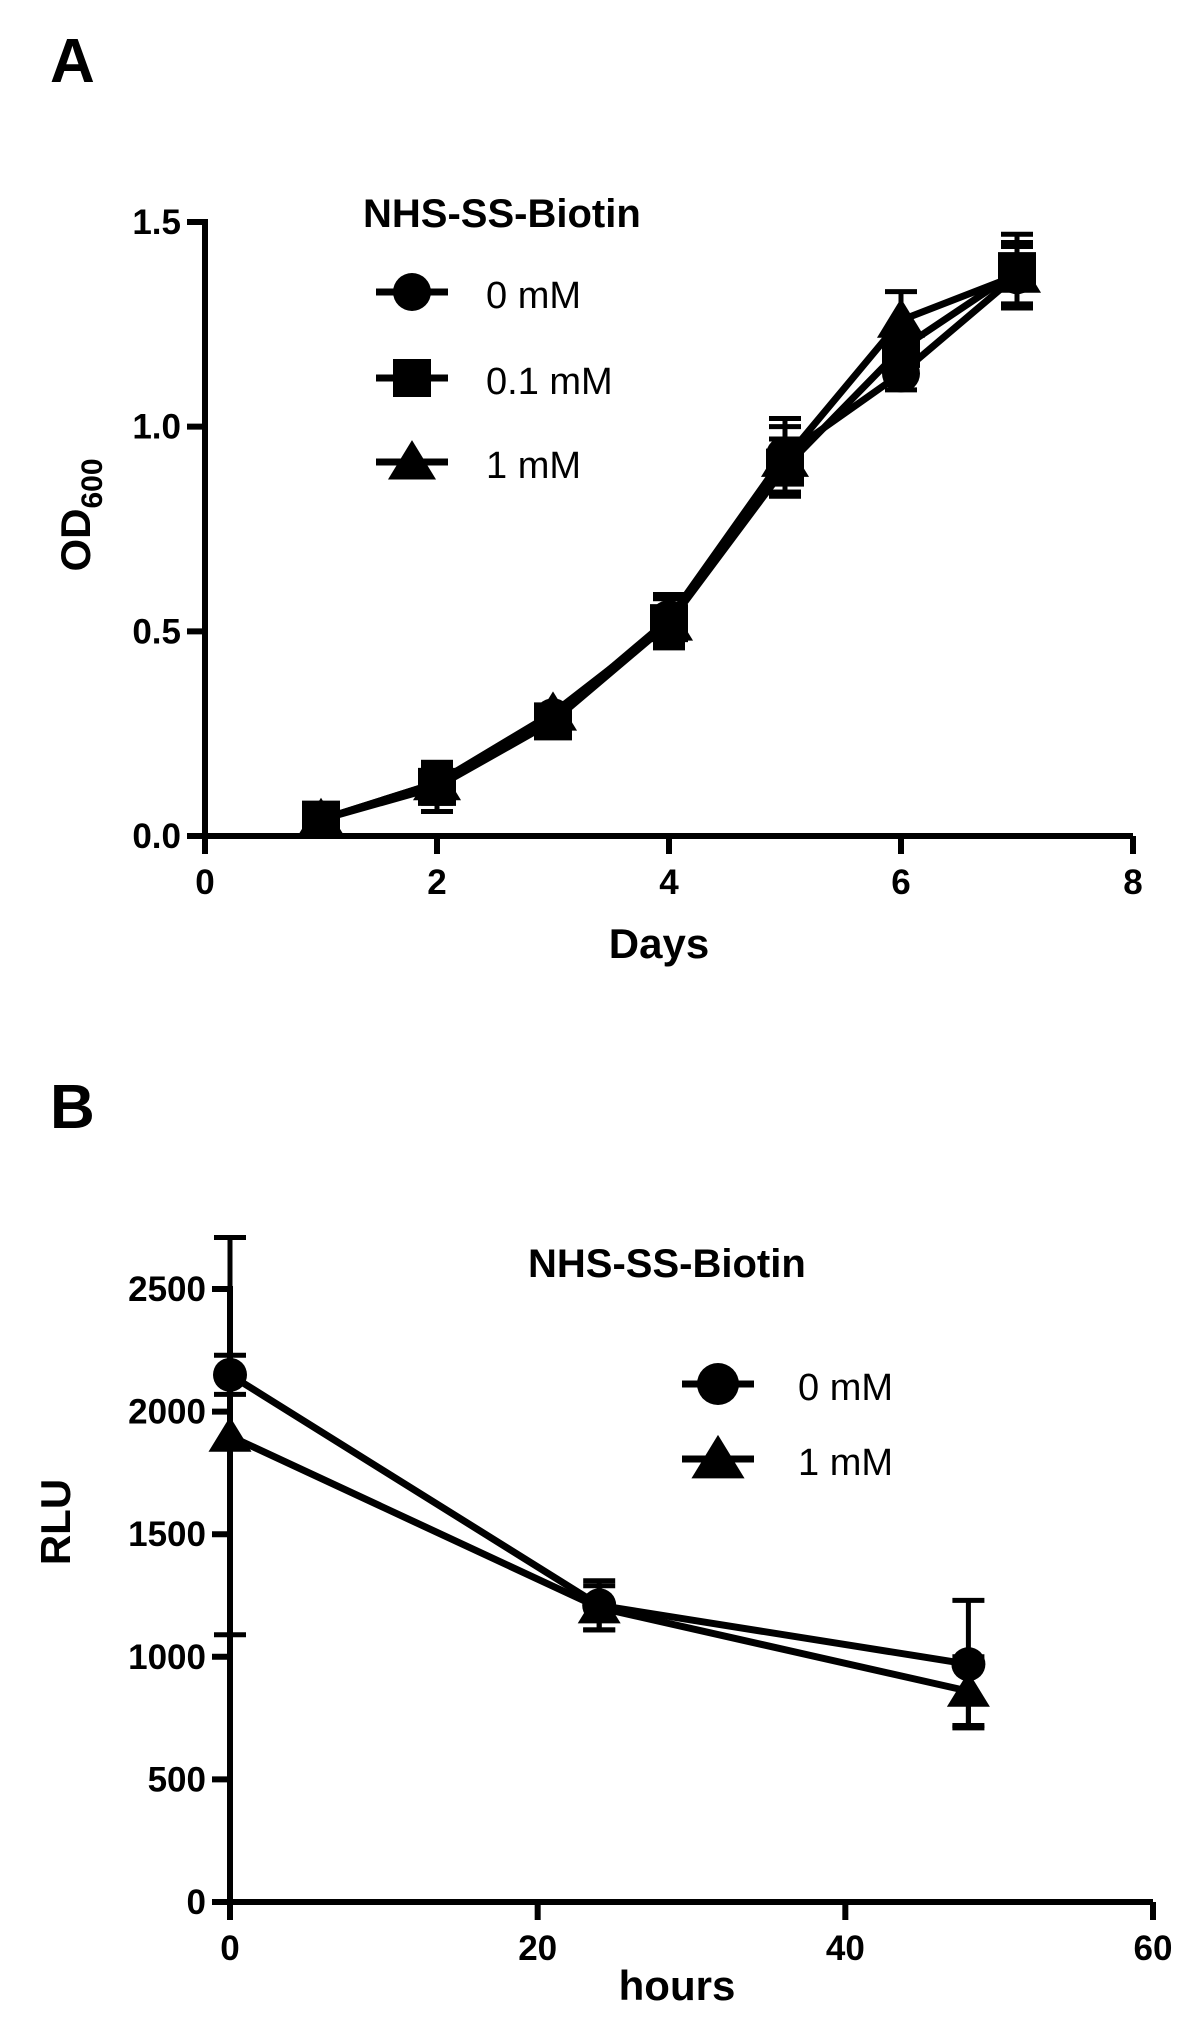 Image resolution: width=1194 pixels, height=2040 pixels. What do you see at coordinates (167, 1534) in the screenshot?
I see `y-tick-label-b: 1500` at bounding box center [167, 1534].